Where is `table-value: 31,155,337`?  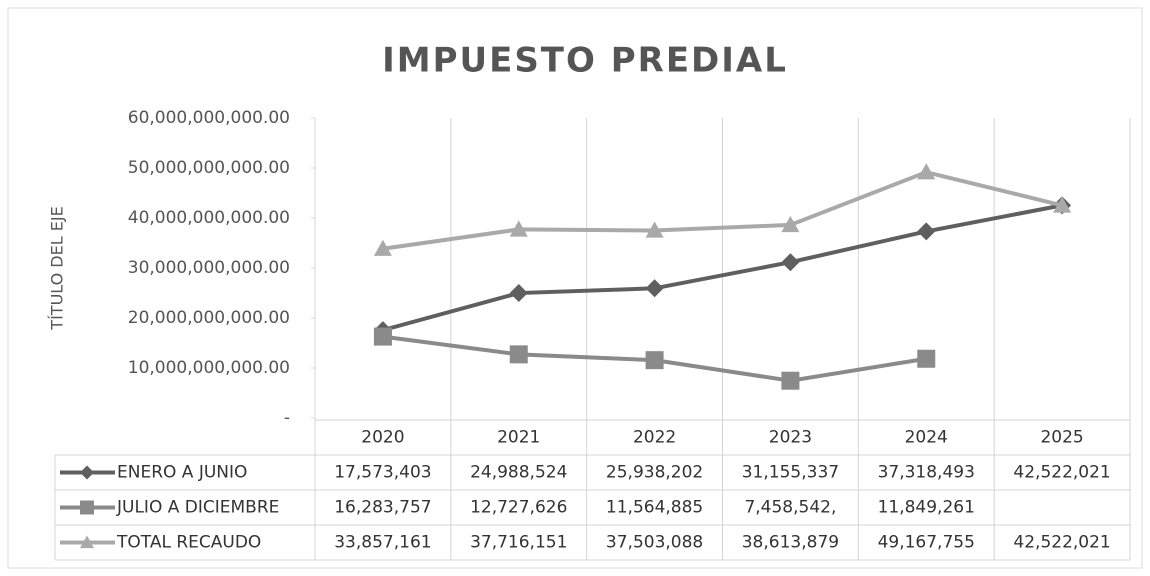
table-value: 31,155,337 is located at coordinates (790, 473).